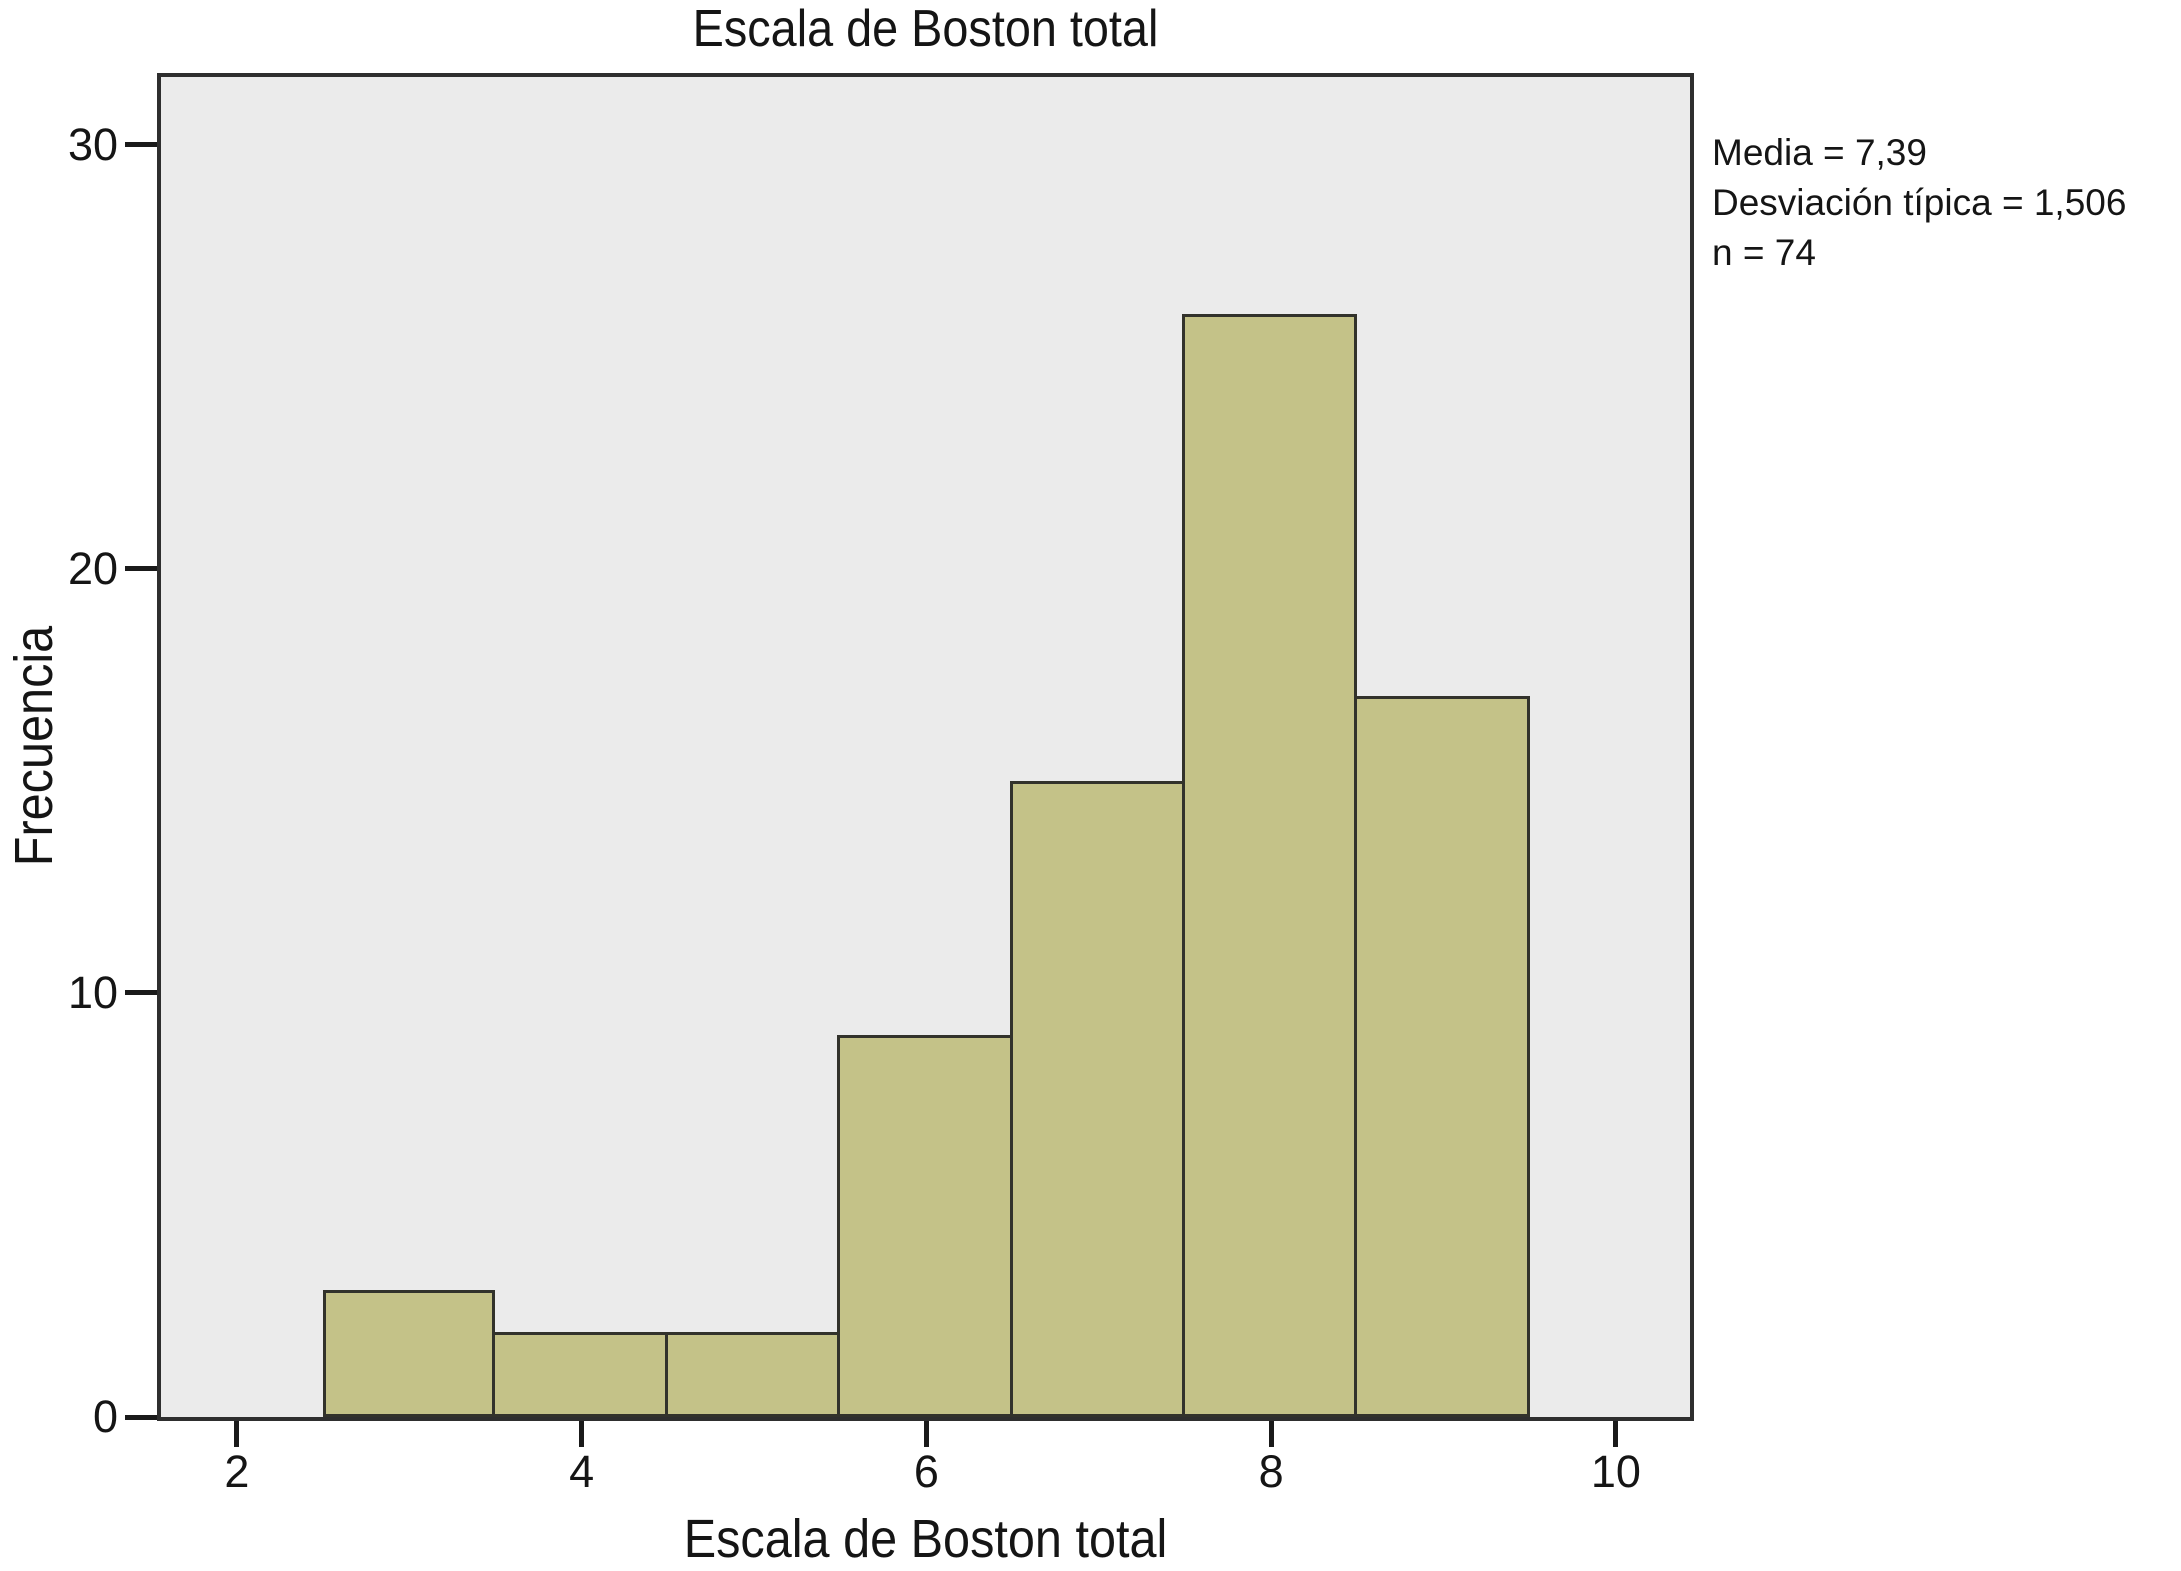 The image size is (2181, 1571). I want to click on y-tick-label: 20, so click(92, 568).